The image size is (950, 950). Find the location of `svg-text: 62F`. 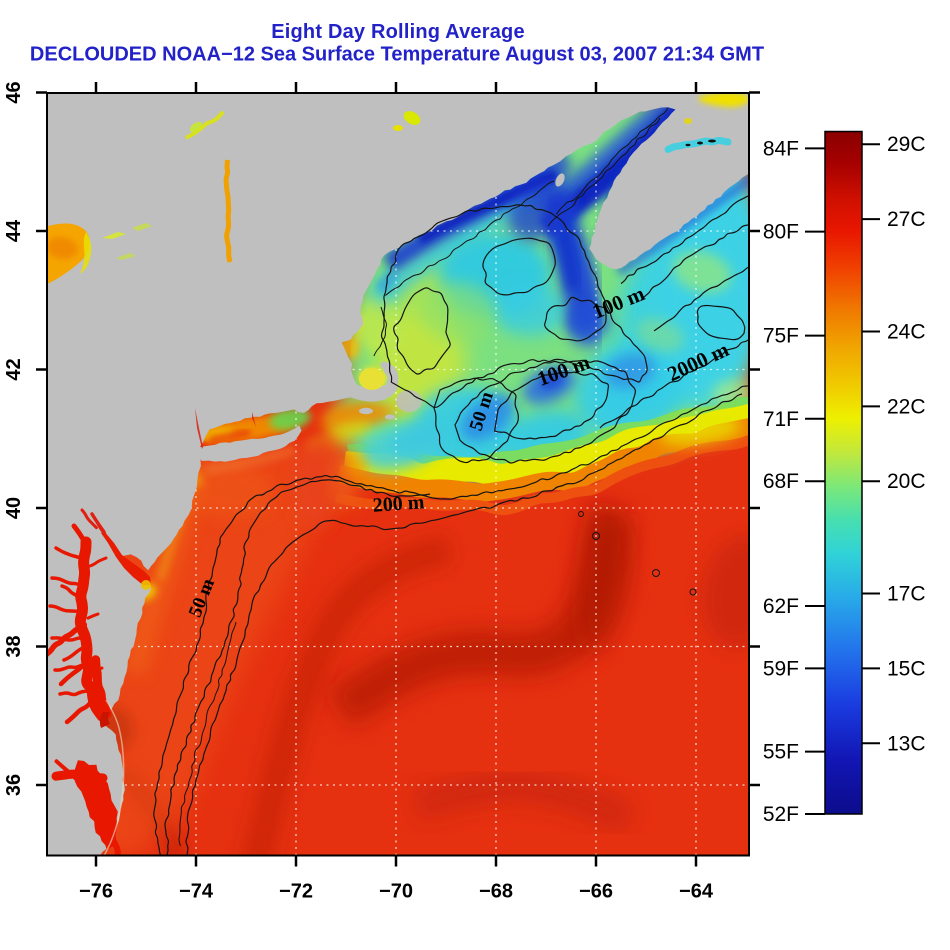

svg-text: 62F is located at coordinates (781, 606).